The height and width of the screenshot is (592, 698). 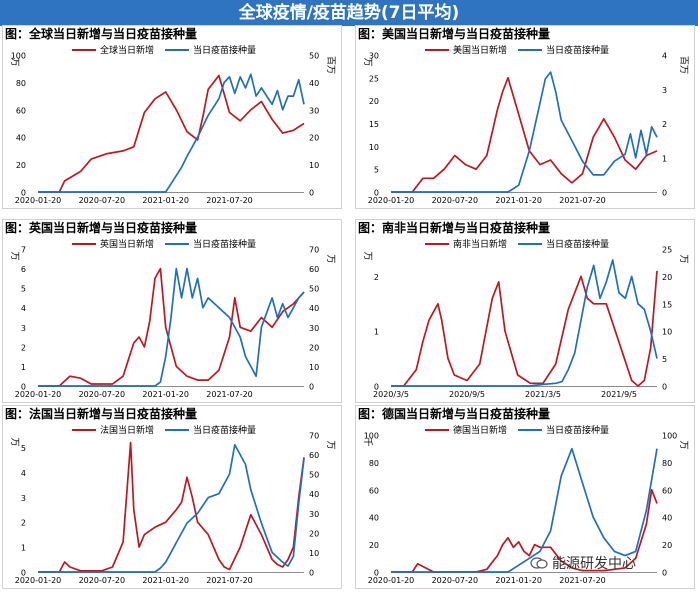 What do you see at coordinates (374, 124) in the screenshot?
I see `left-tick-label: 15` at bounding box center [374, 124].